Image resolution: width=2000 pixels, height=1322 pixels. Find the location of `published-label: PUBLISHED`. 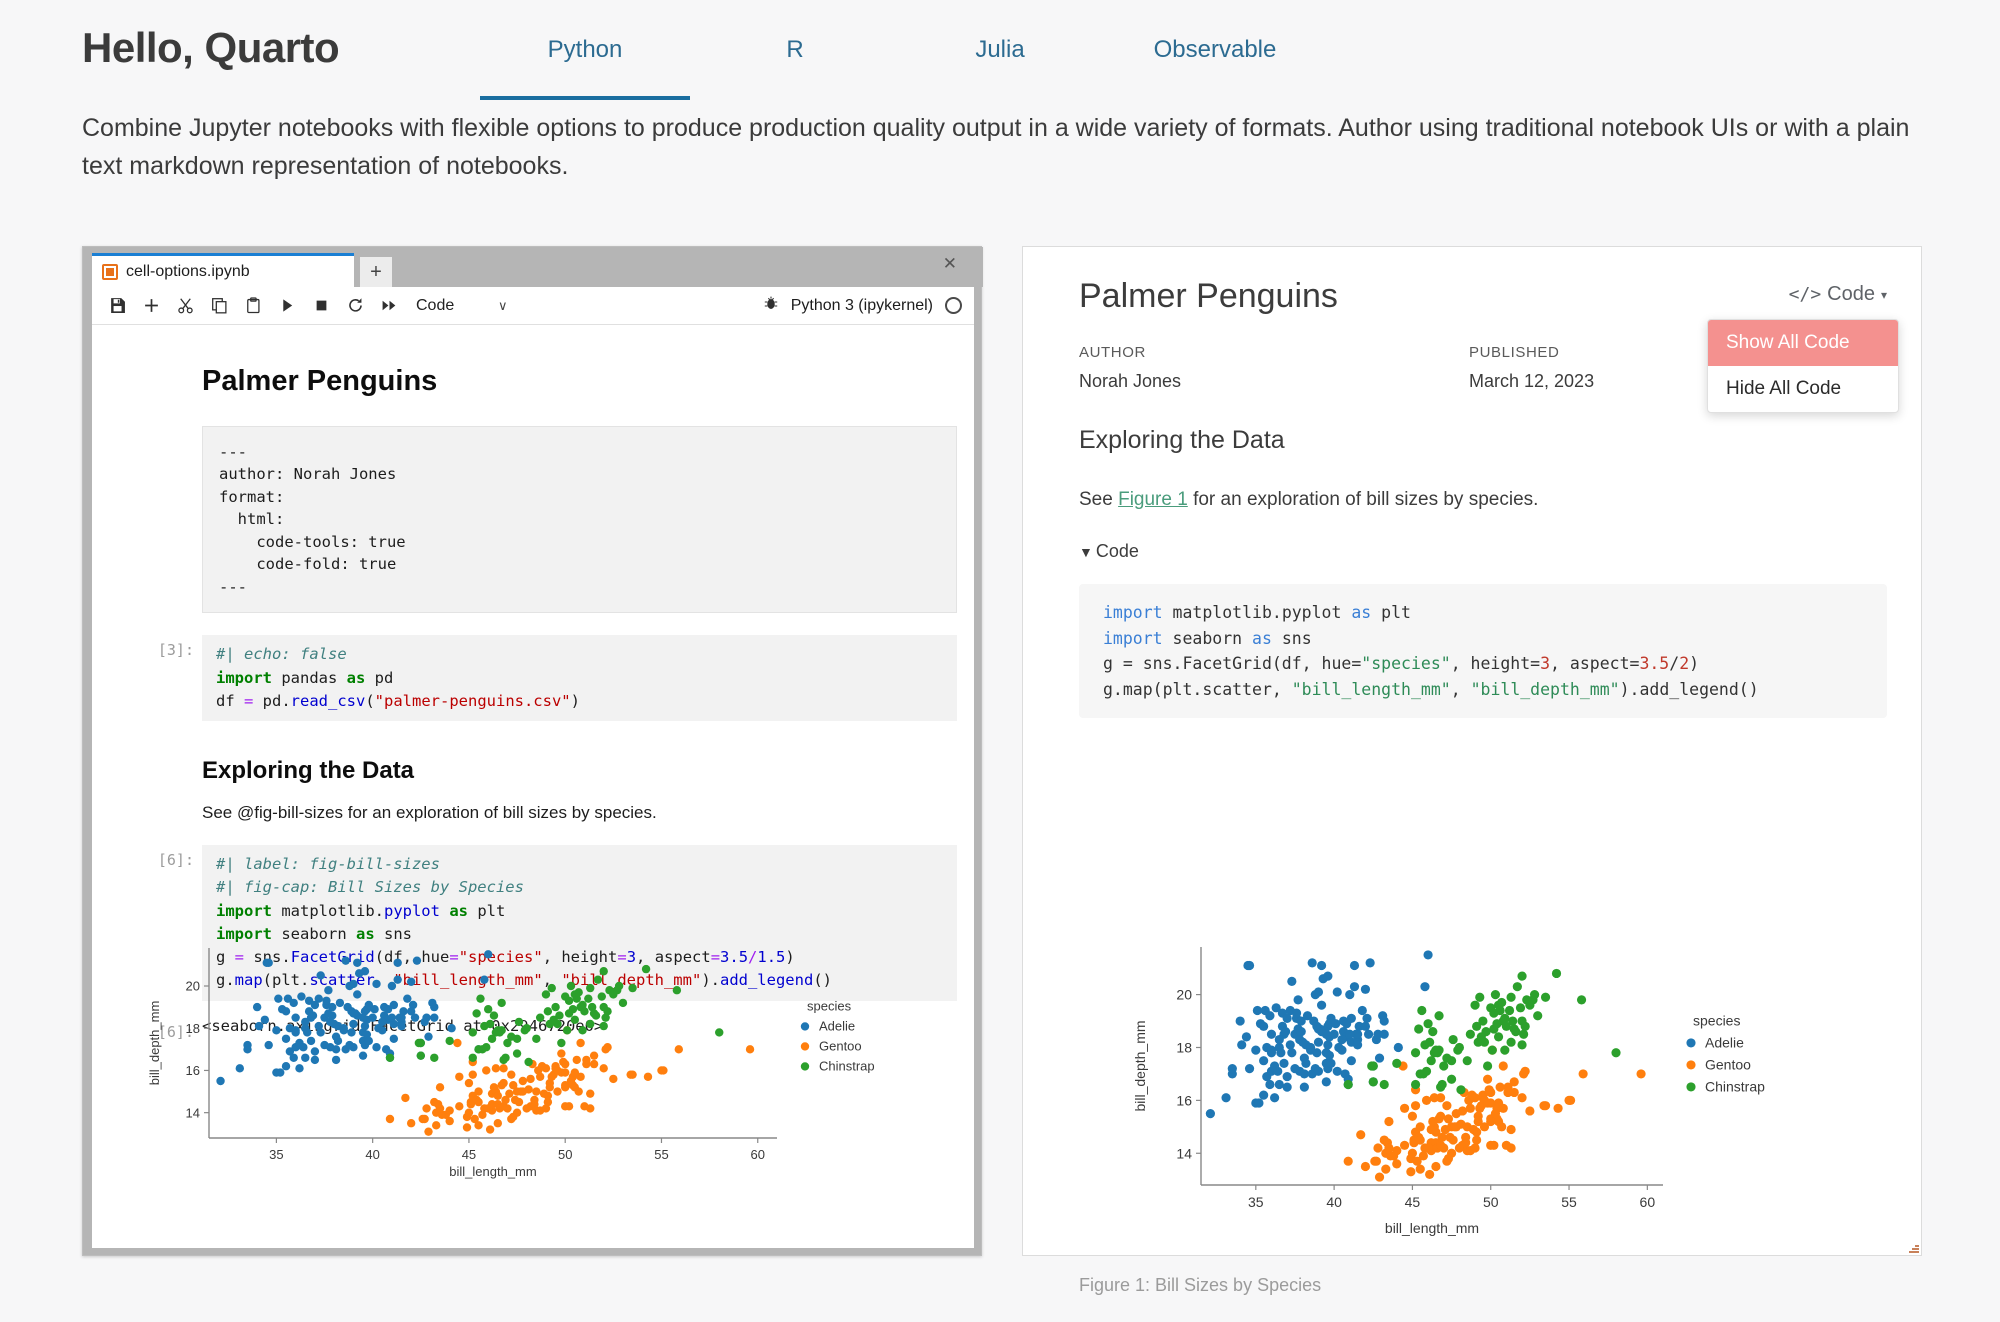

published-label: PUBLISHED is located at coordinates (1514, 352).